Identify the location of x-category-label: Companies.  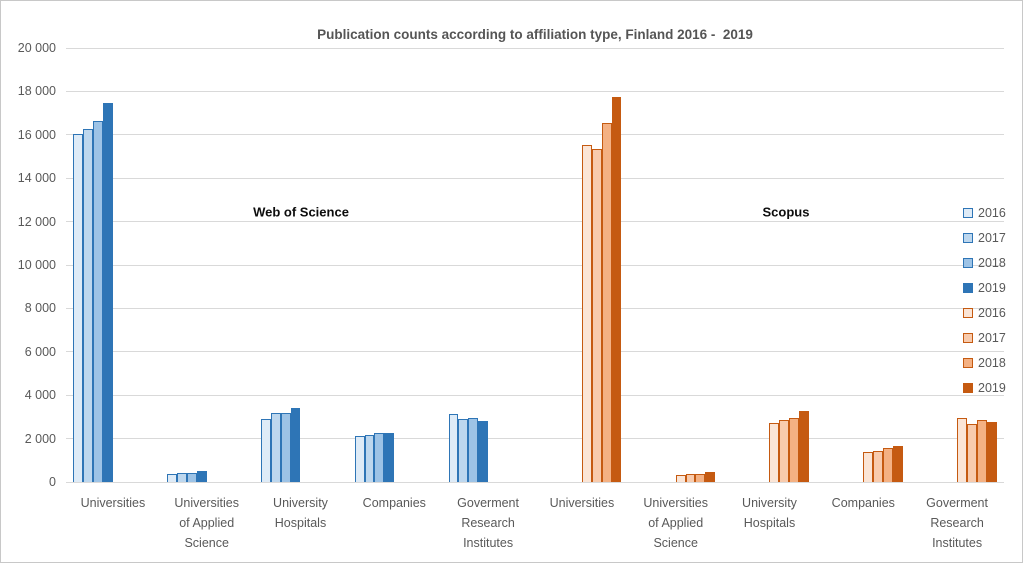
(394, 503).